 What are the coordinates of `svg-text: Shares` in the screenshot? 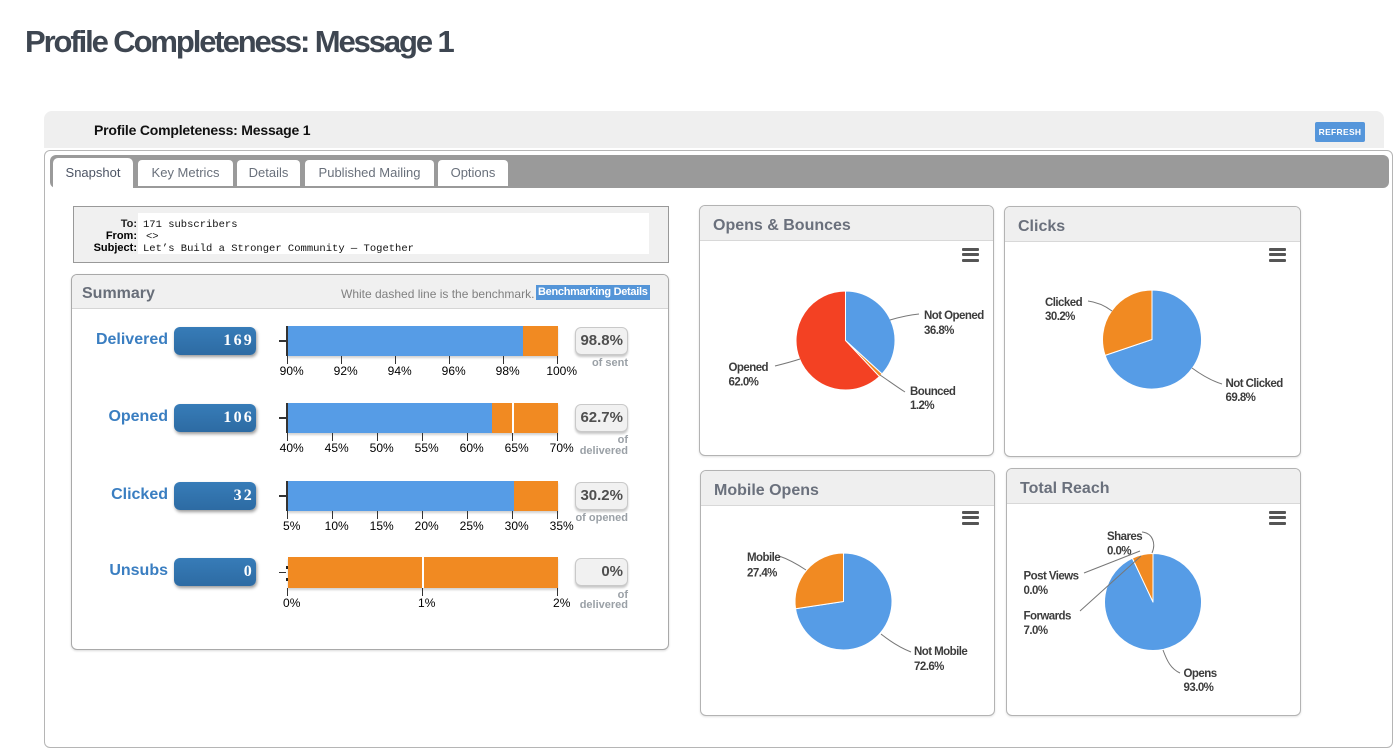 It's located at (1124, 537).